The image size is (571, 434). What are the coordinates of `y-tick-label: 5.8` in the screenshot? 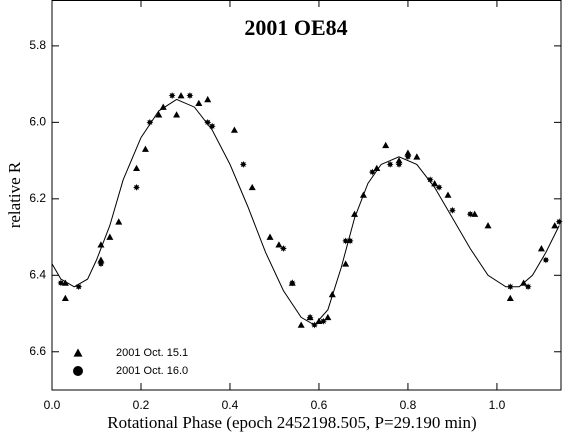 It's located at (37, 45).